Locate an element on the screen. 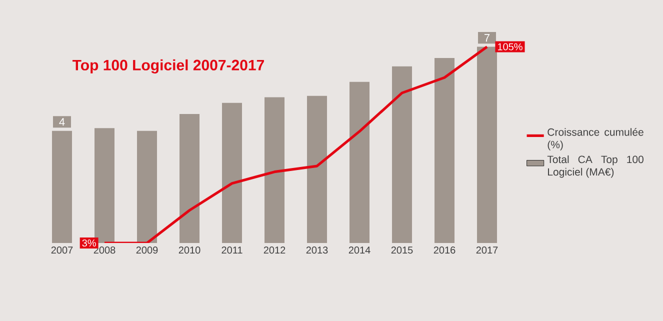  x-tick-label: 2010 is located at coordinates (189, 250).